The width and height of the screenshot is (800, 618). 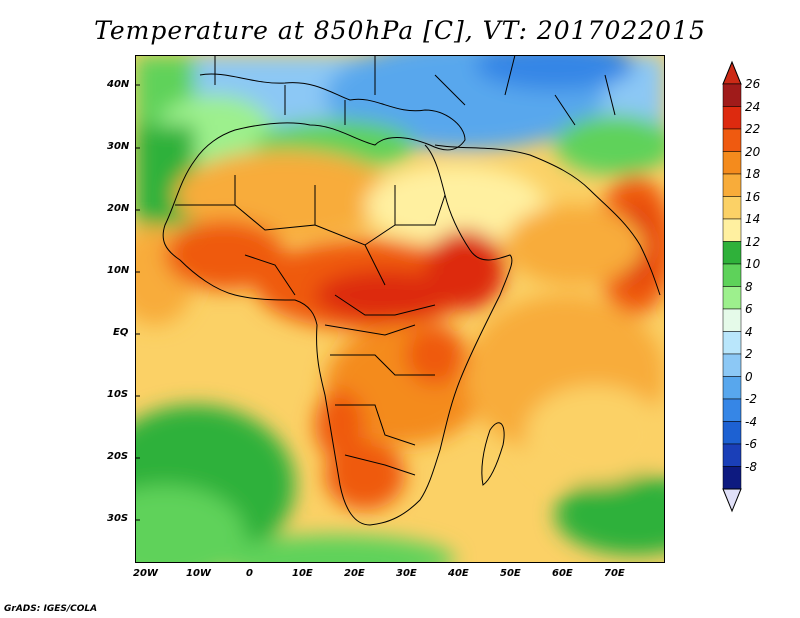 What do you see at coordinates (751, 421) in the screenshot?
I see `colorbar-label: -4` at bounding box center [751, 421].